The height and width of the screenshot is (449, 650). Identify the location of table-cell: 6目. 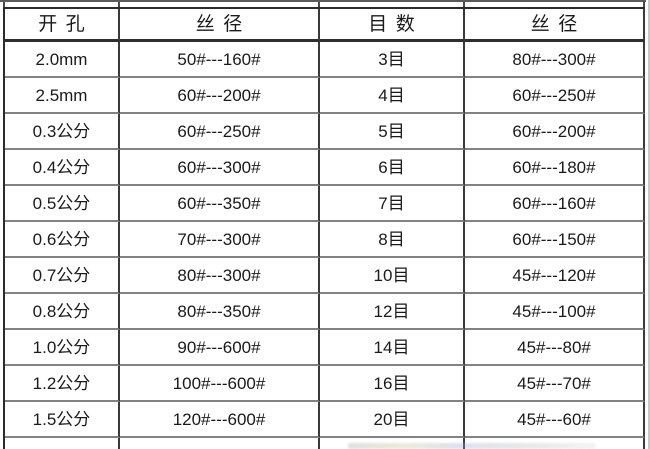
(392, 168).